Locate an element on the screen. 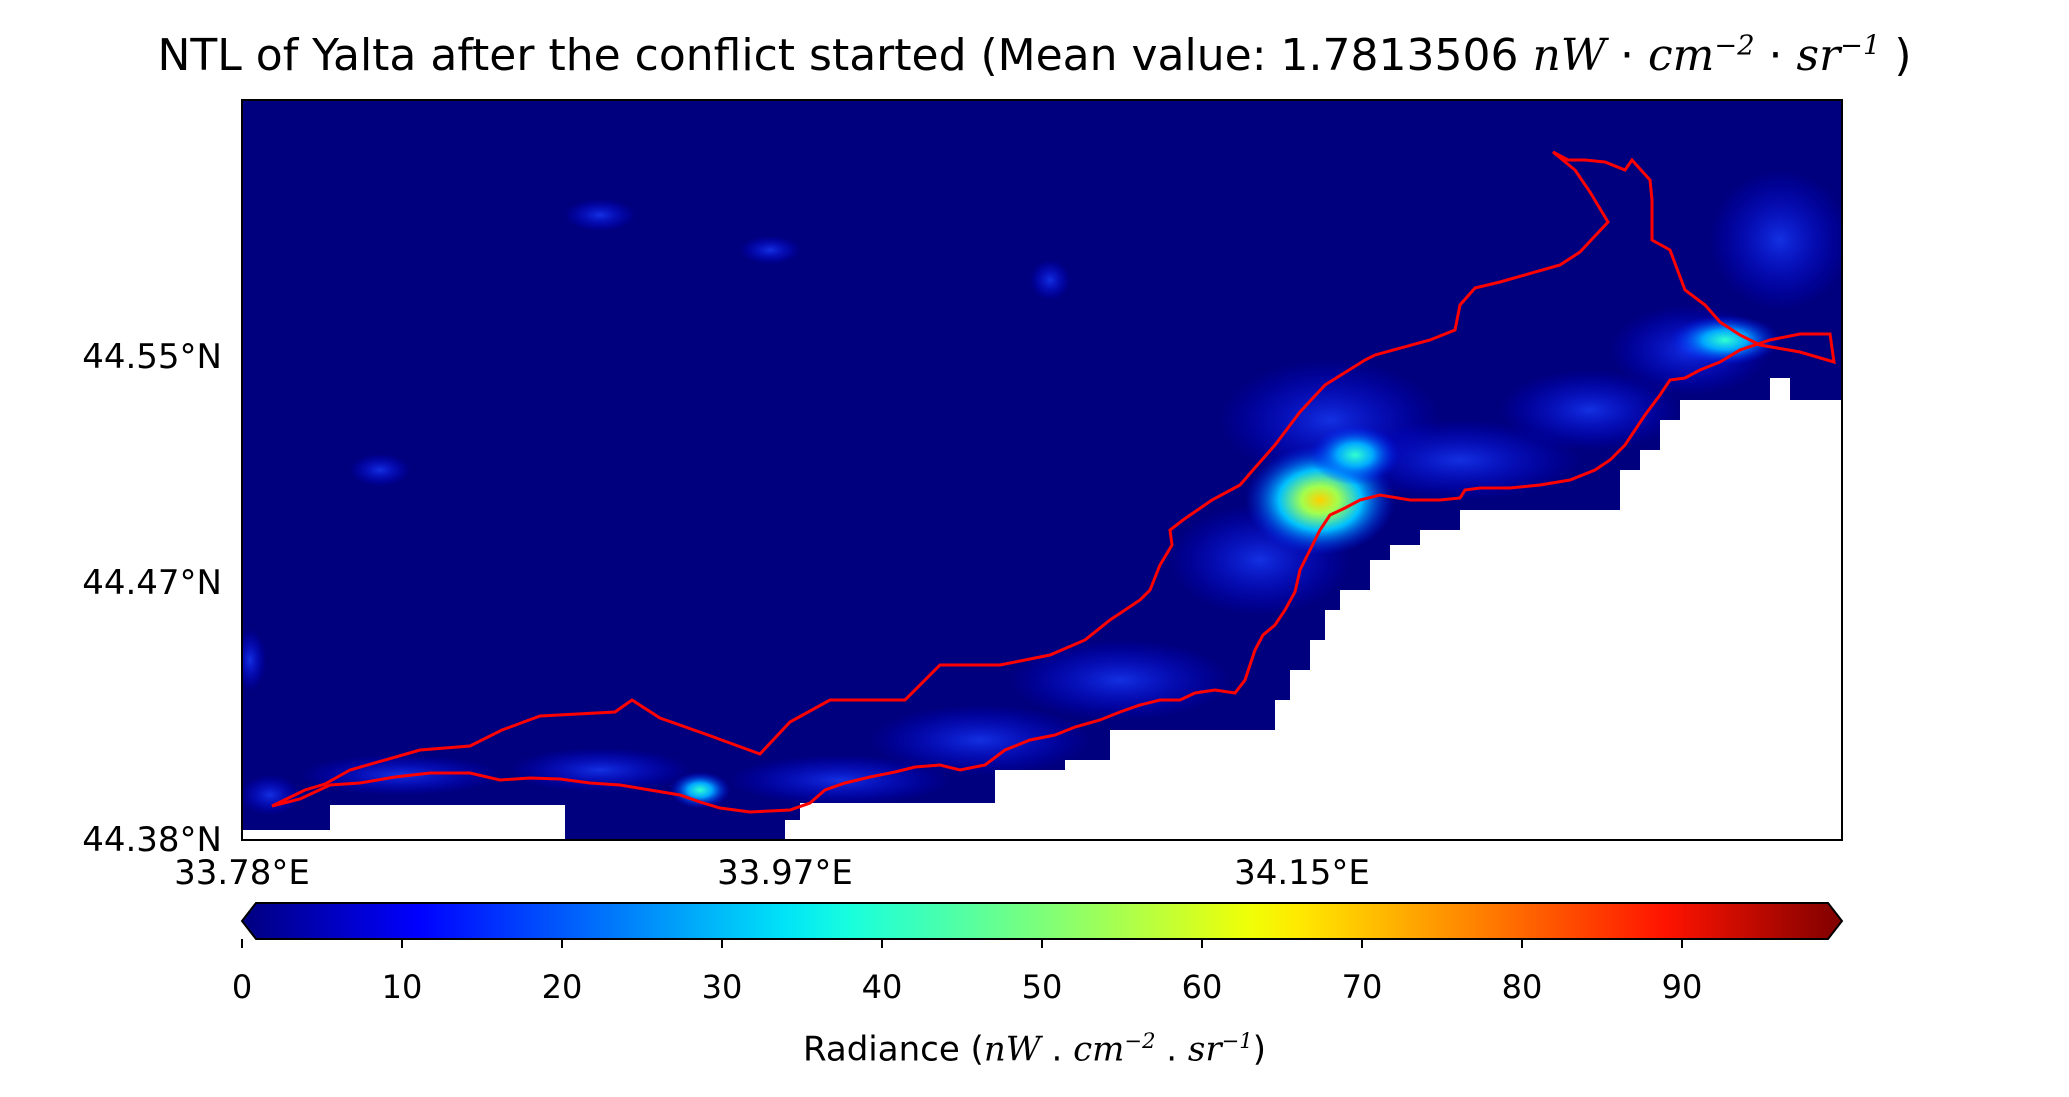  lat-tick-label: 44.47°N is located at coordinates (152, 583).